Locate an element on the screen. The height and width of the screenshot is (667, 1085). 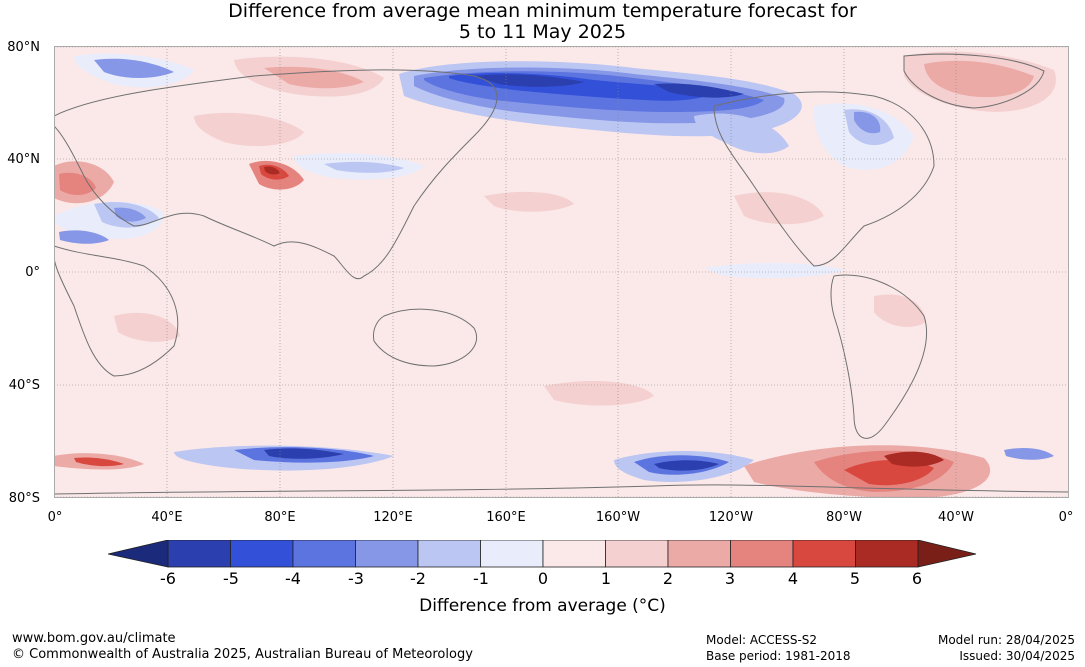
lat-label-40s: 40°S is located at coordinates (24, 385).